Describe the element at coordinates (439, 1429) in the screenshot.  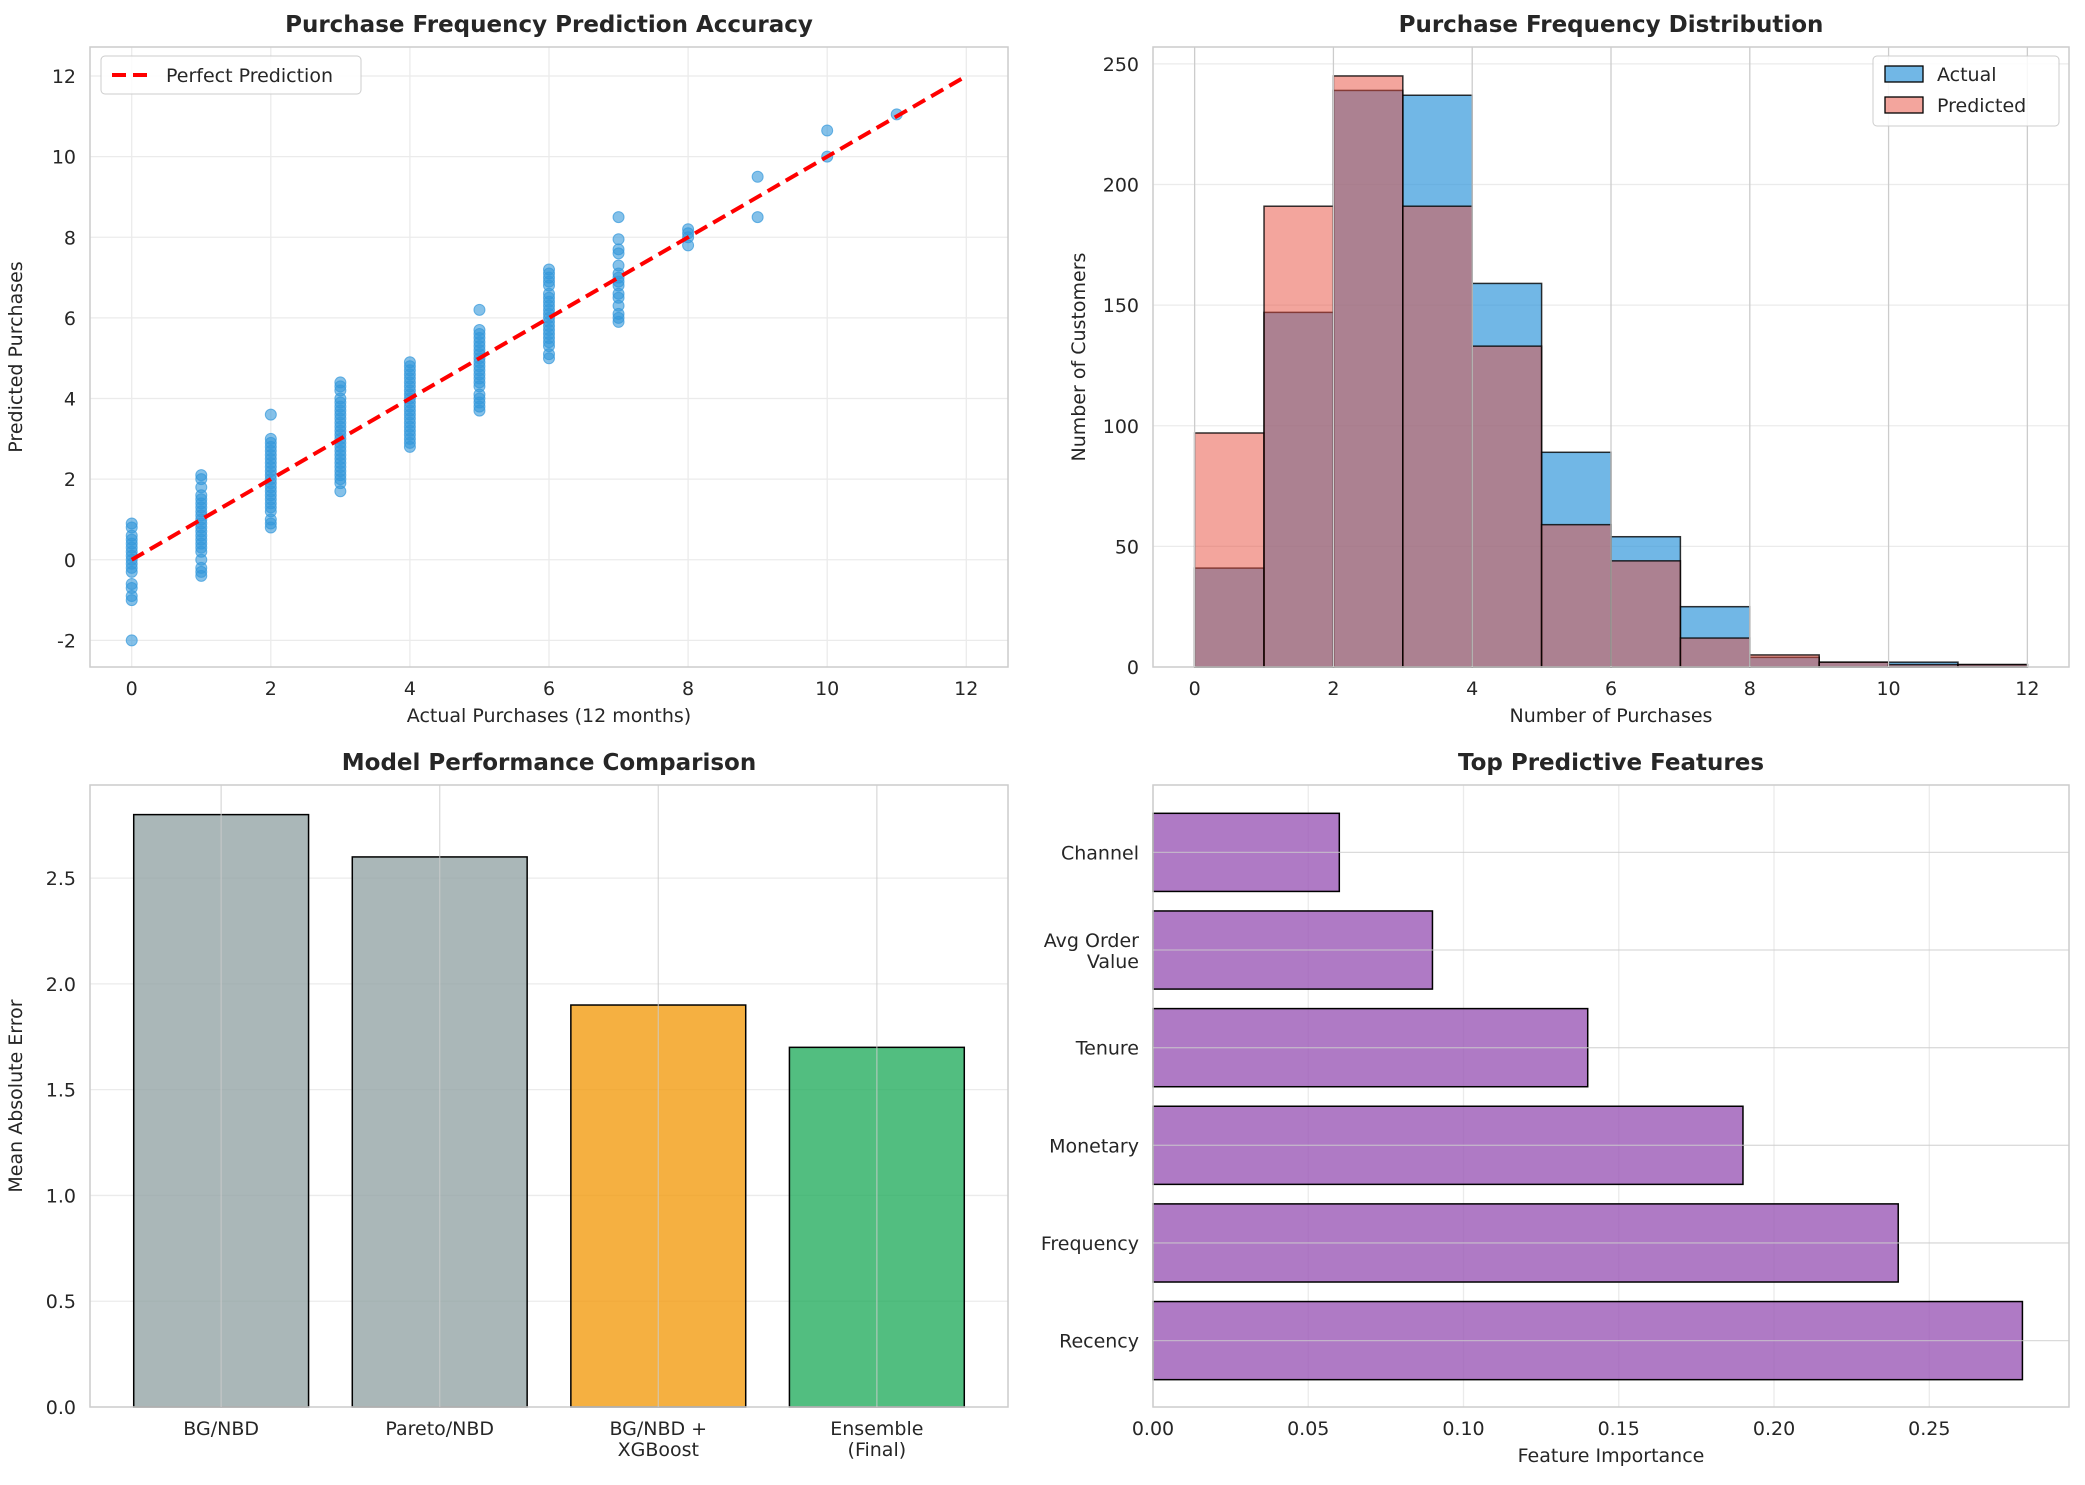
I see `x-tick-label: Pareto/NBD` at that location.